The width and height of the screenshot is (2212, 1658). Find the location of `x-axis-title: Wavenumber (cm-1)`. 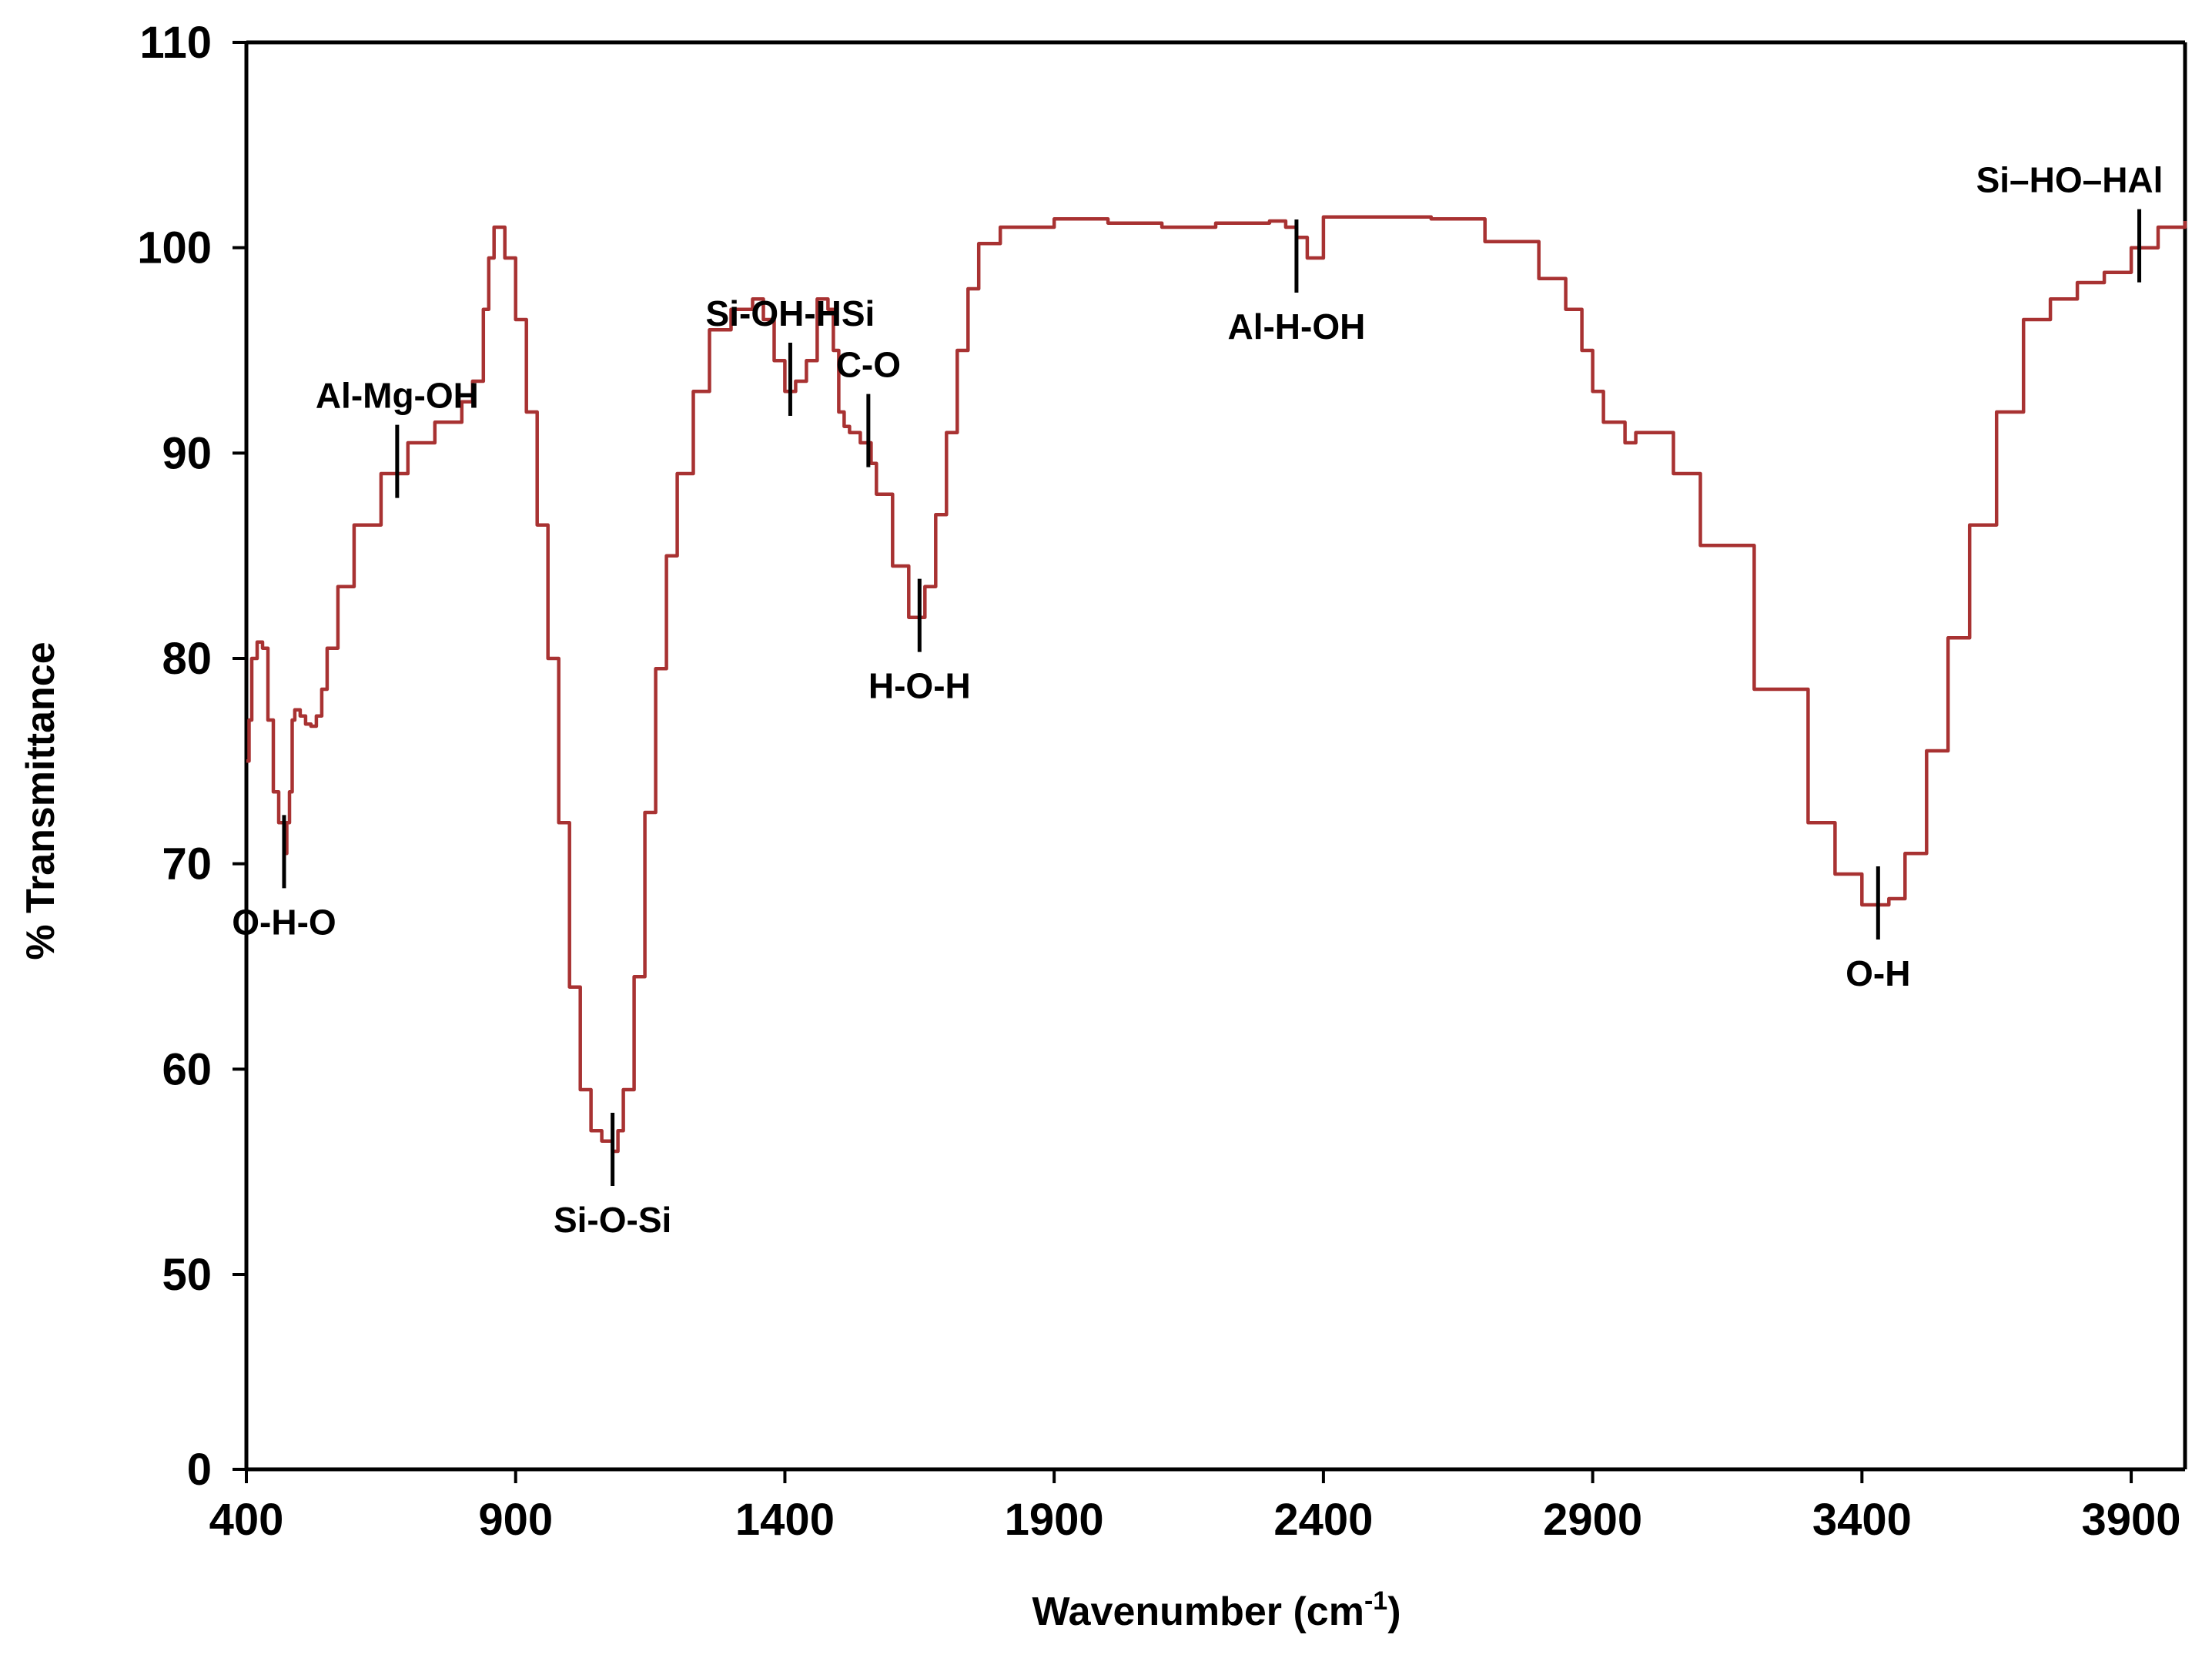

x-axis-title: Wavenumber (cm-1) is located at coordinates (1216, 1610).